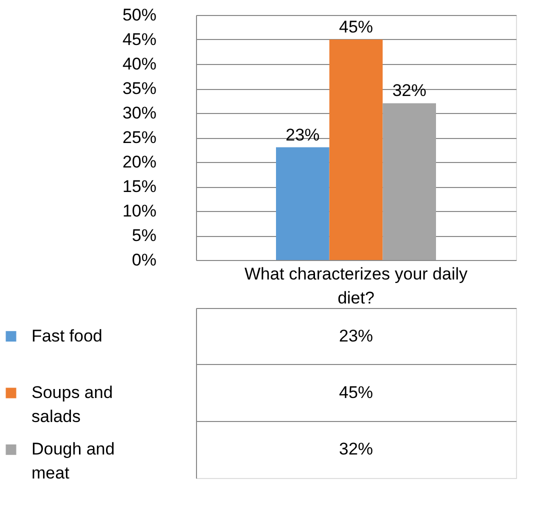 This screenshot has height=521, width=543. Describe the element at coordinates (303, 134) in the screenshot. I see `data-label: 23%` at that location.